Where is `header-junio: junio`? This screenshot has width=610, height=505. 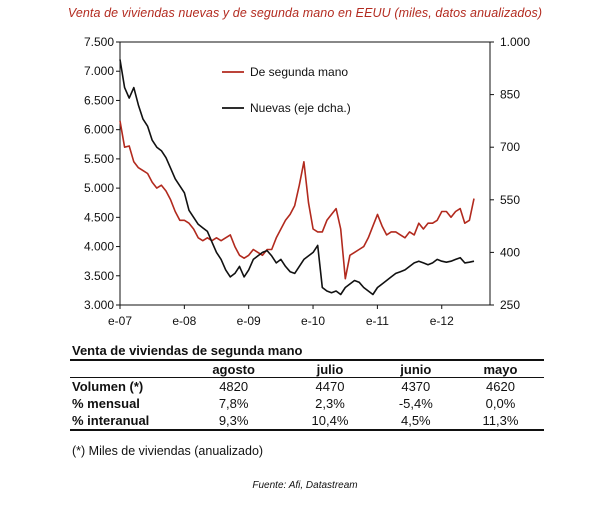
header-junio: junio is located at coordinates (415, 369).